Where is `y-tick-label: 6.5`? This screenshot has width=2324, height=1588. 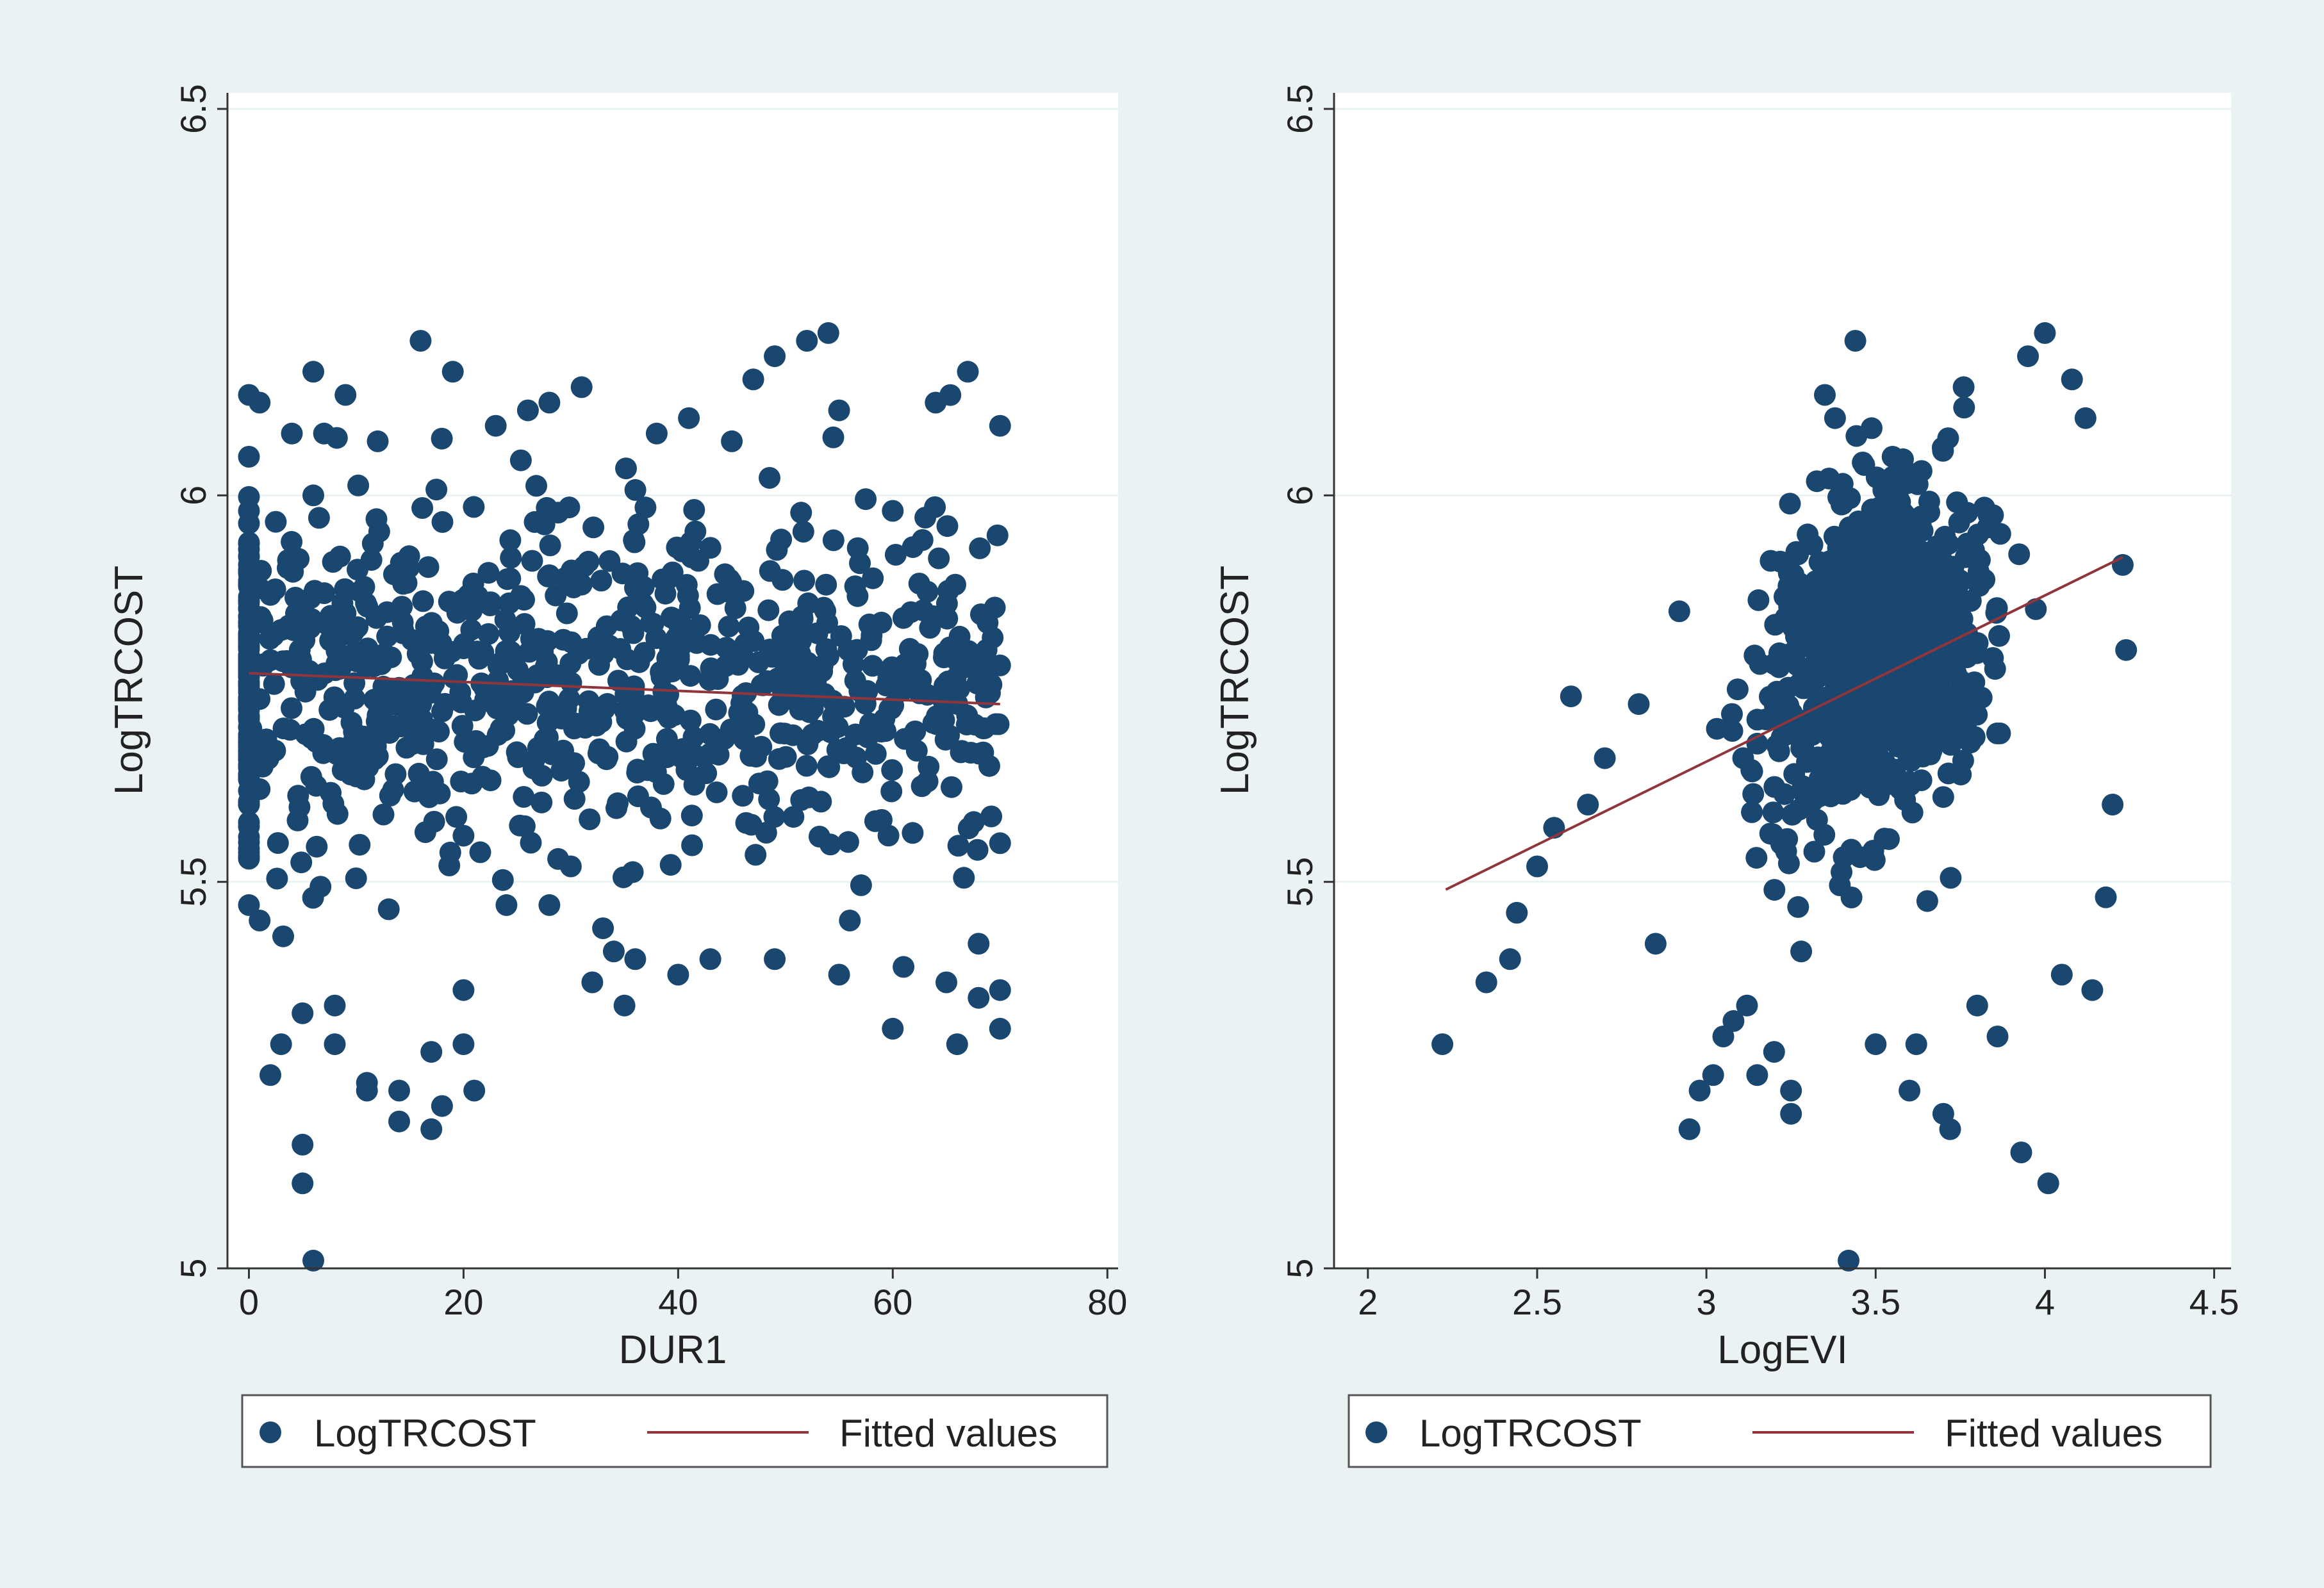
y-tick-label: 6.5 is located at coordinates (193, 109).